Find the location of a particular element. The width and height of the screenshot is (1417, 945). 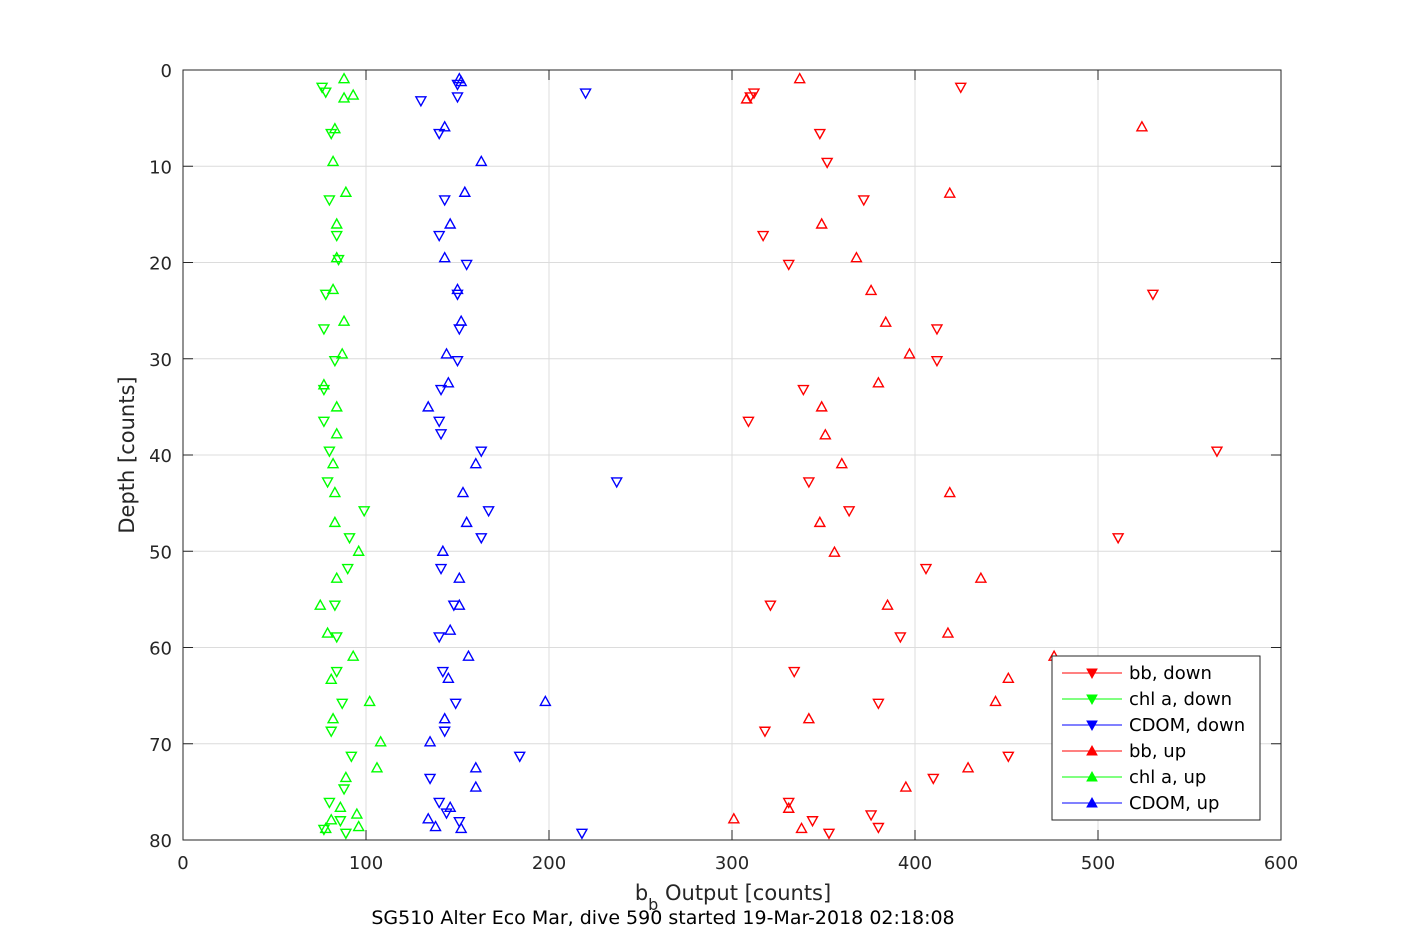

x-tick-label: 500 is located at coordinates (1098, 863).